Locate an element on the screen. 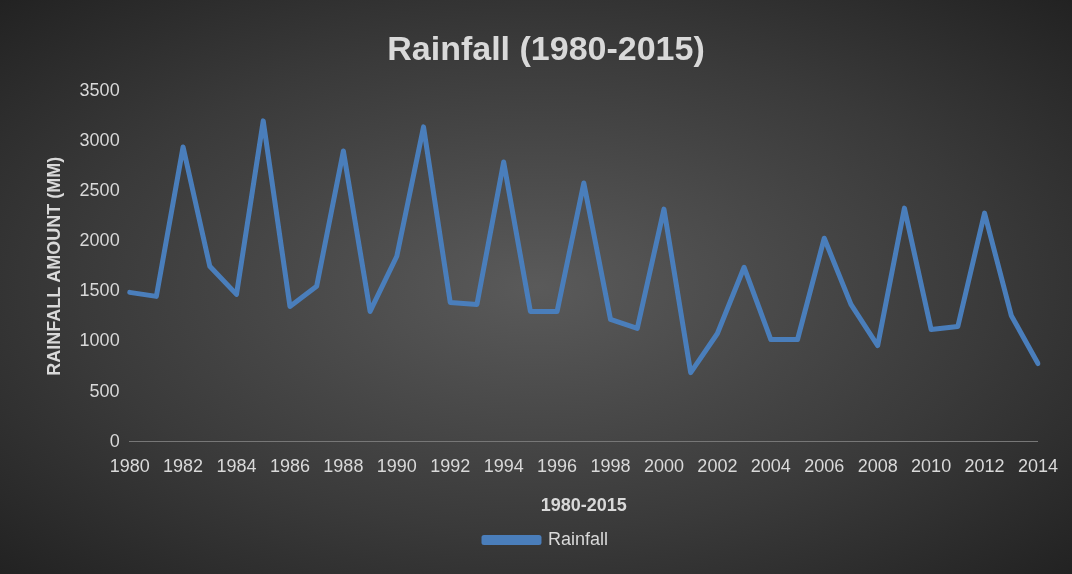 Image resolution: width=1072 pixels, height=574 pixels. x-tick-label: 2006 is located at coordinates (824, 465).